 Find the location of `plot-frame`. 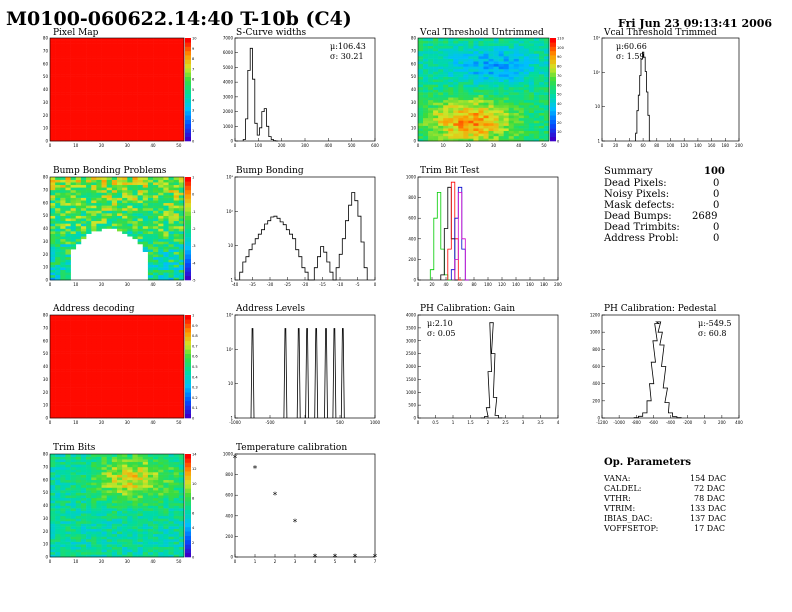

plot-frame is located at coordinates (117, 89).